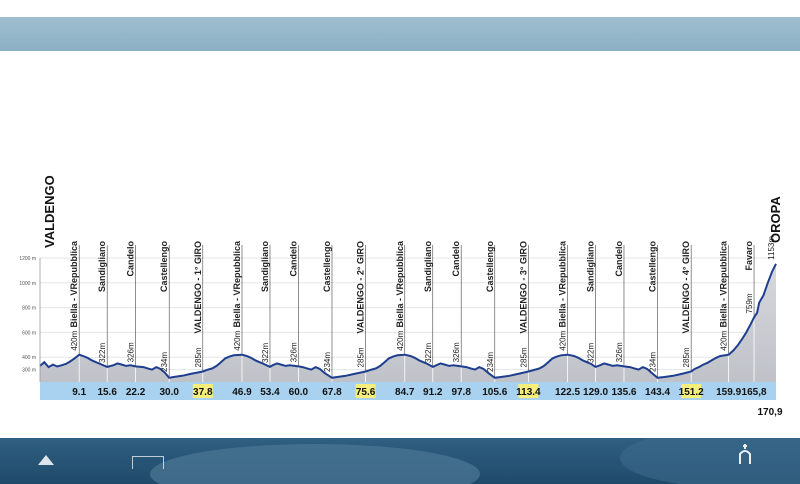 The height and width of the screenshot is (484, 800). What do you see at coordinates (29, 358) in the screenshot?
I see `y-tick-label: 400 m` at bounding box center [29, 358].